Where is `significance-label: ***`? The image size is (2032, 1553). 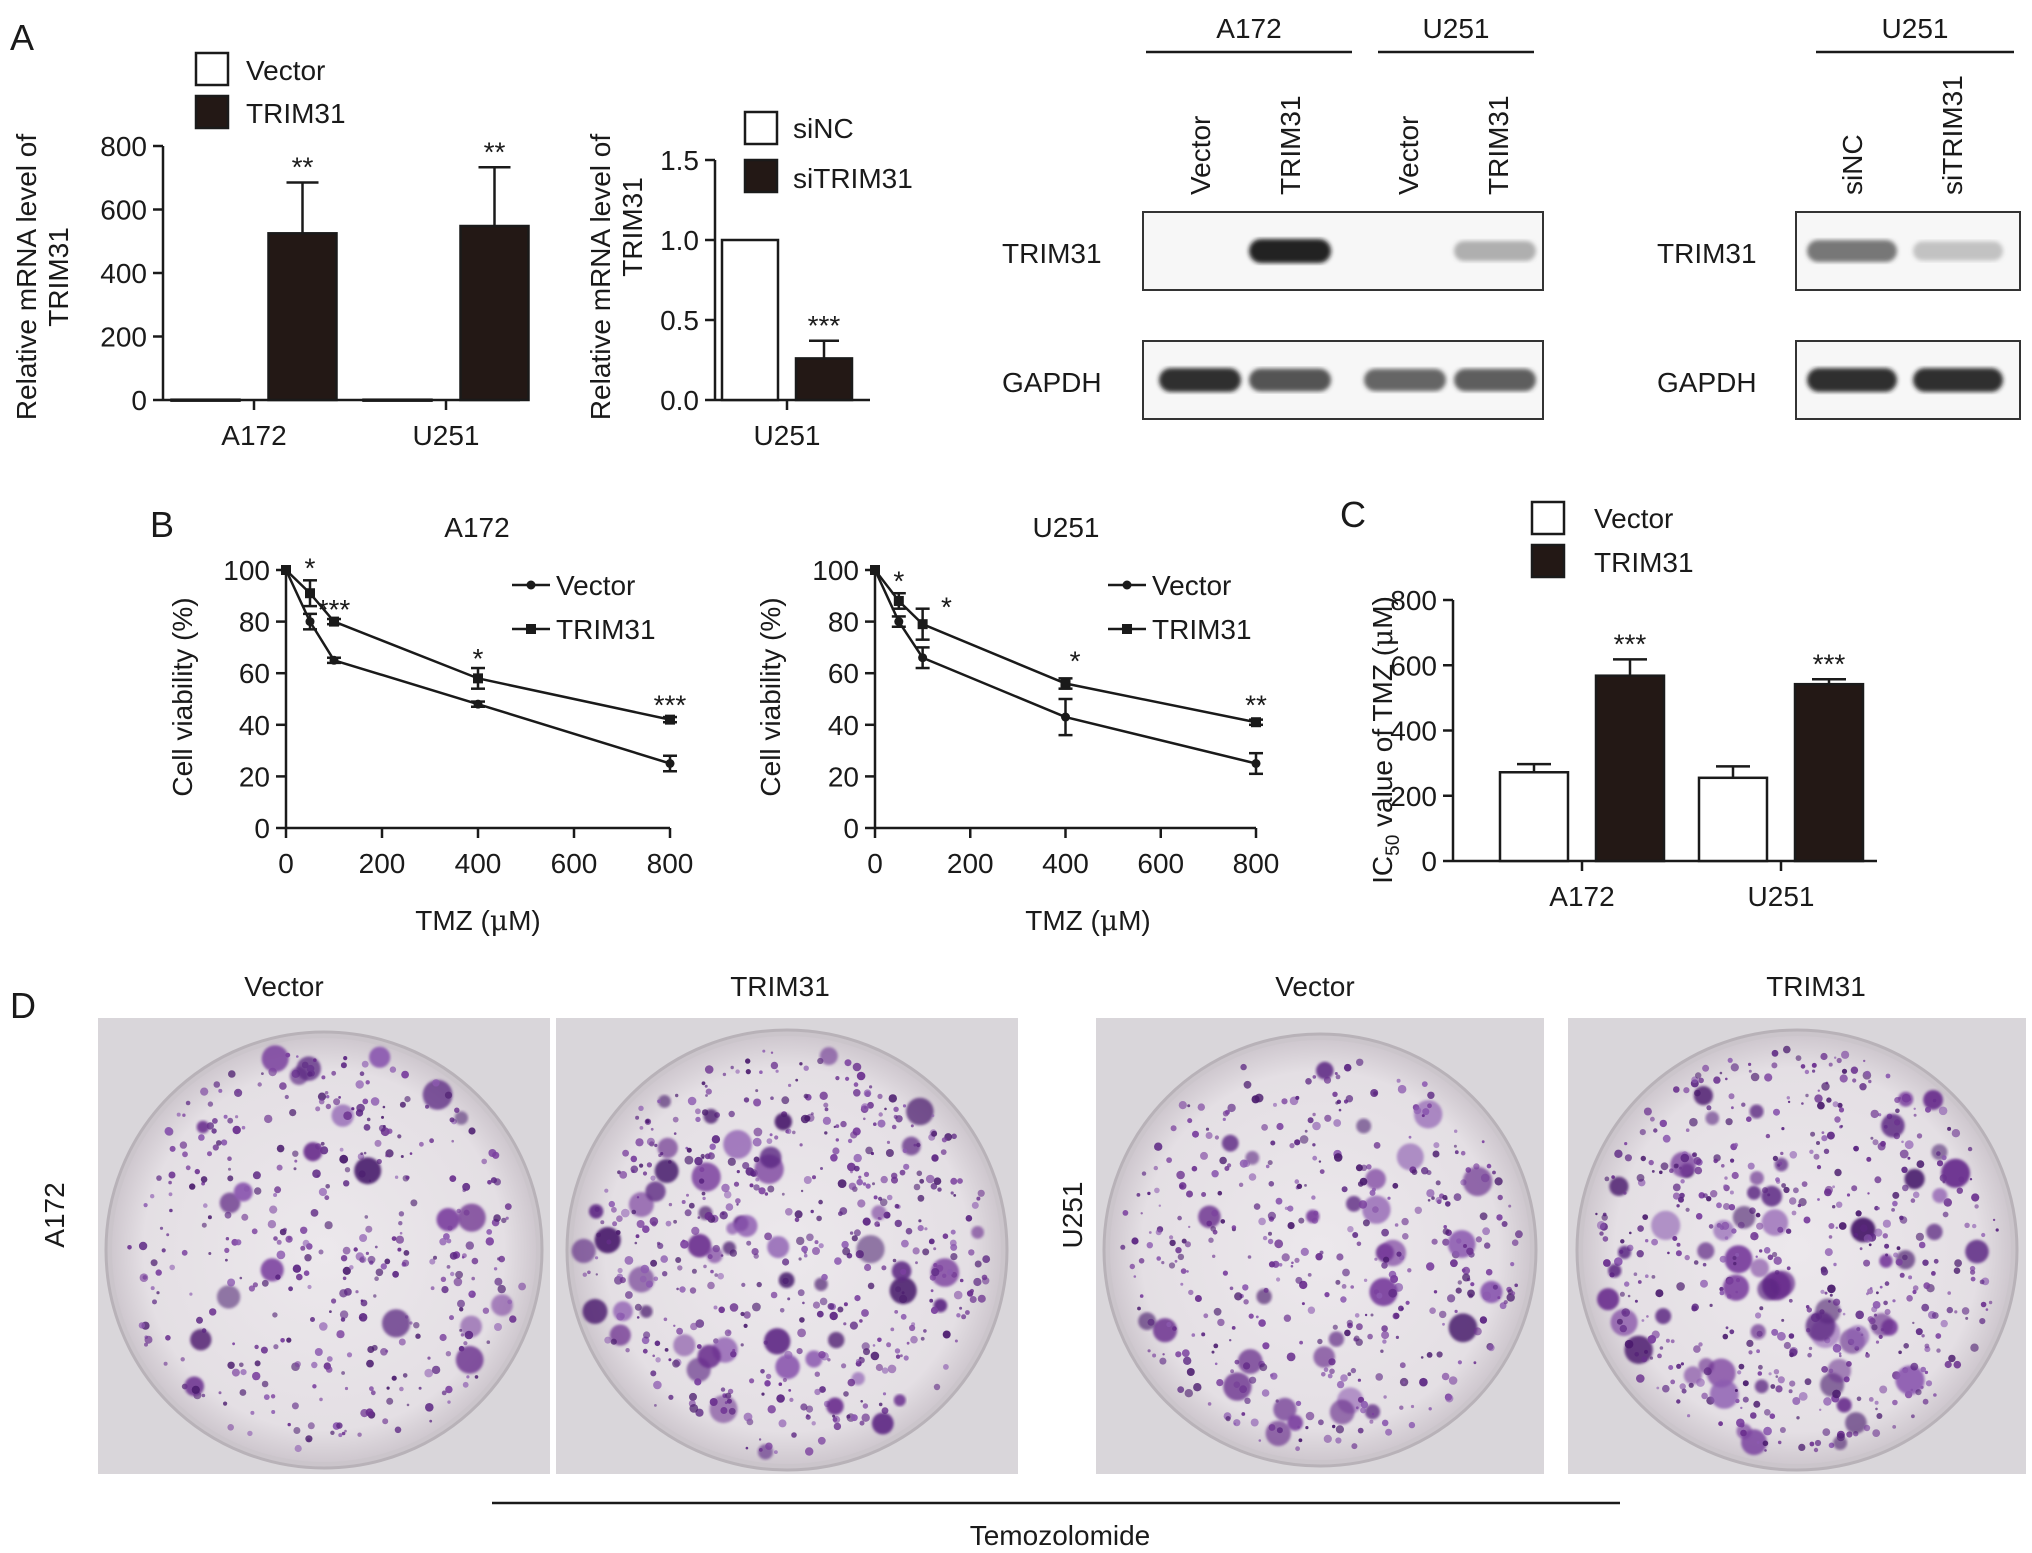 significance-label: *** is located at coordinates (824, 325).